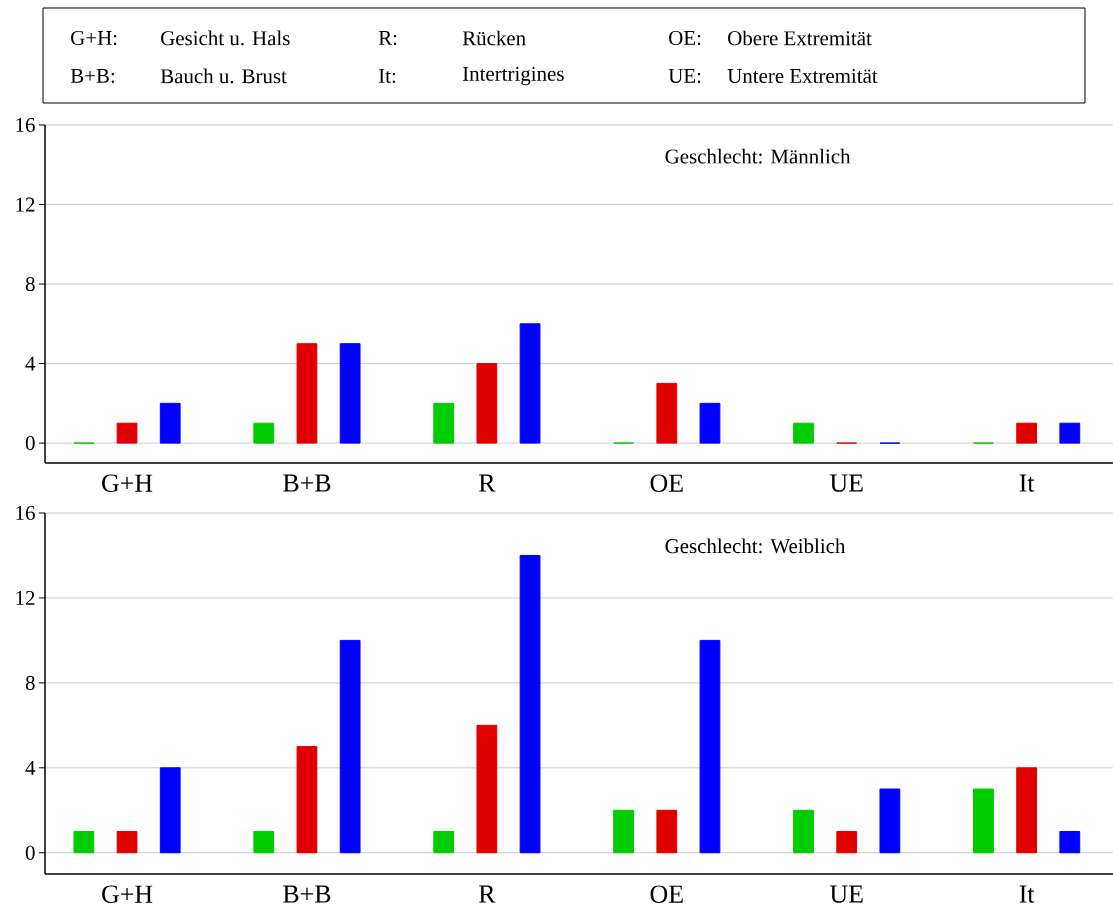 The width and height of the screenshot is (1113, 914). What do you see at coordinates (92, 75) in the screenshot?
I see `text: B+B:` at bounding box center [92, 75].